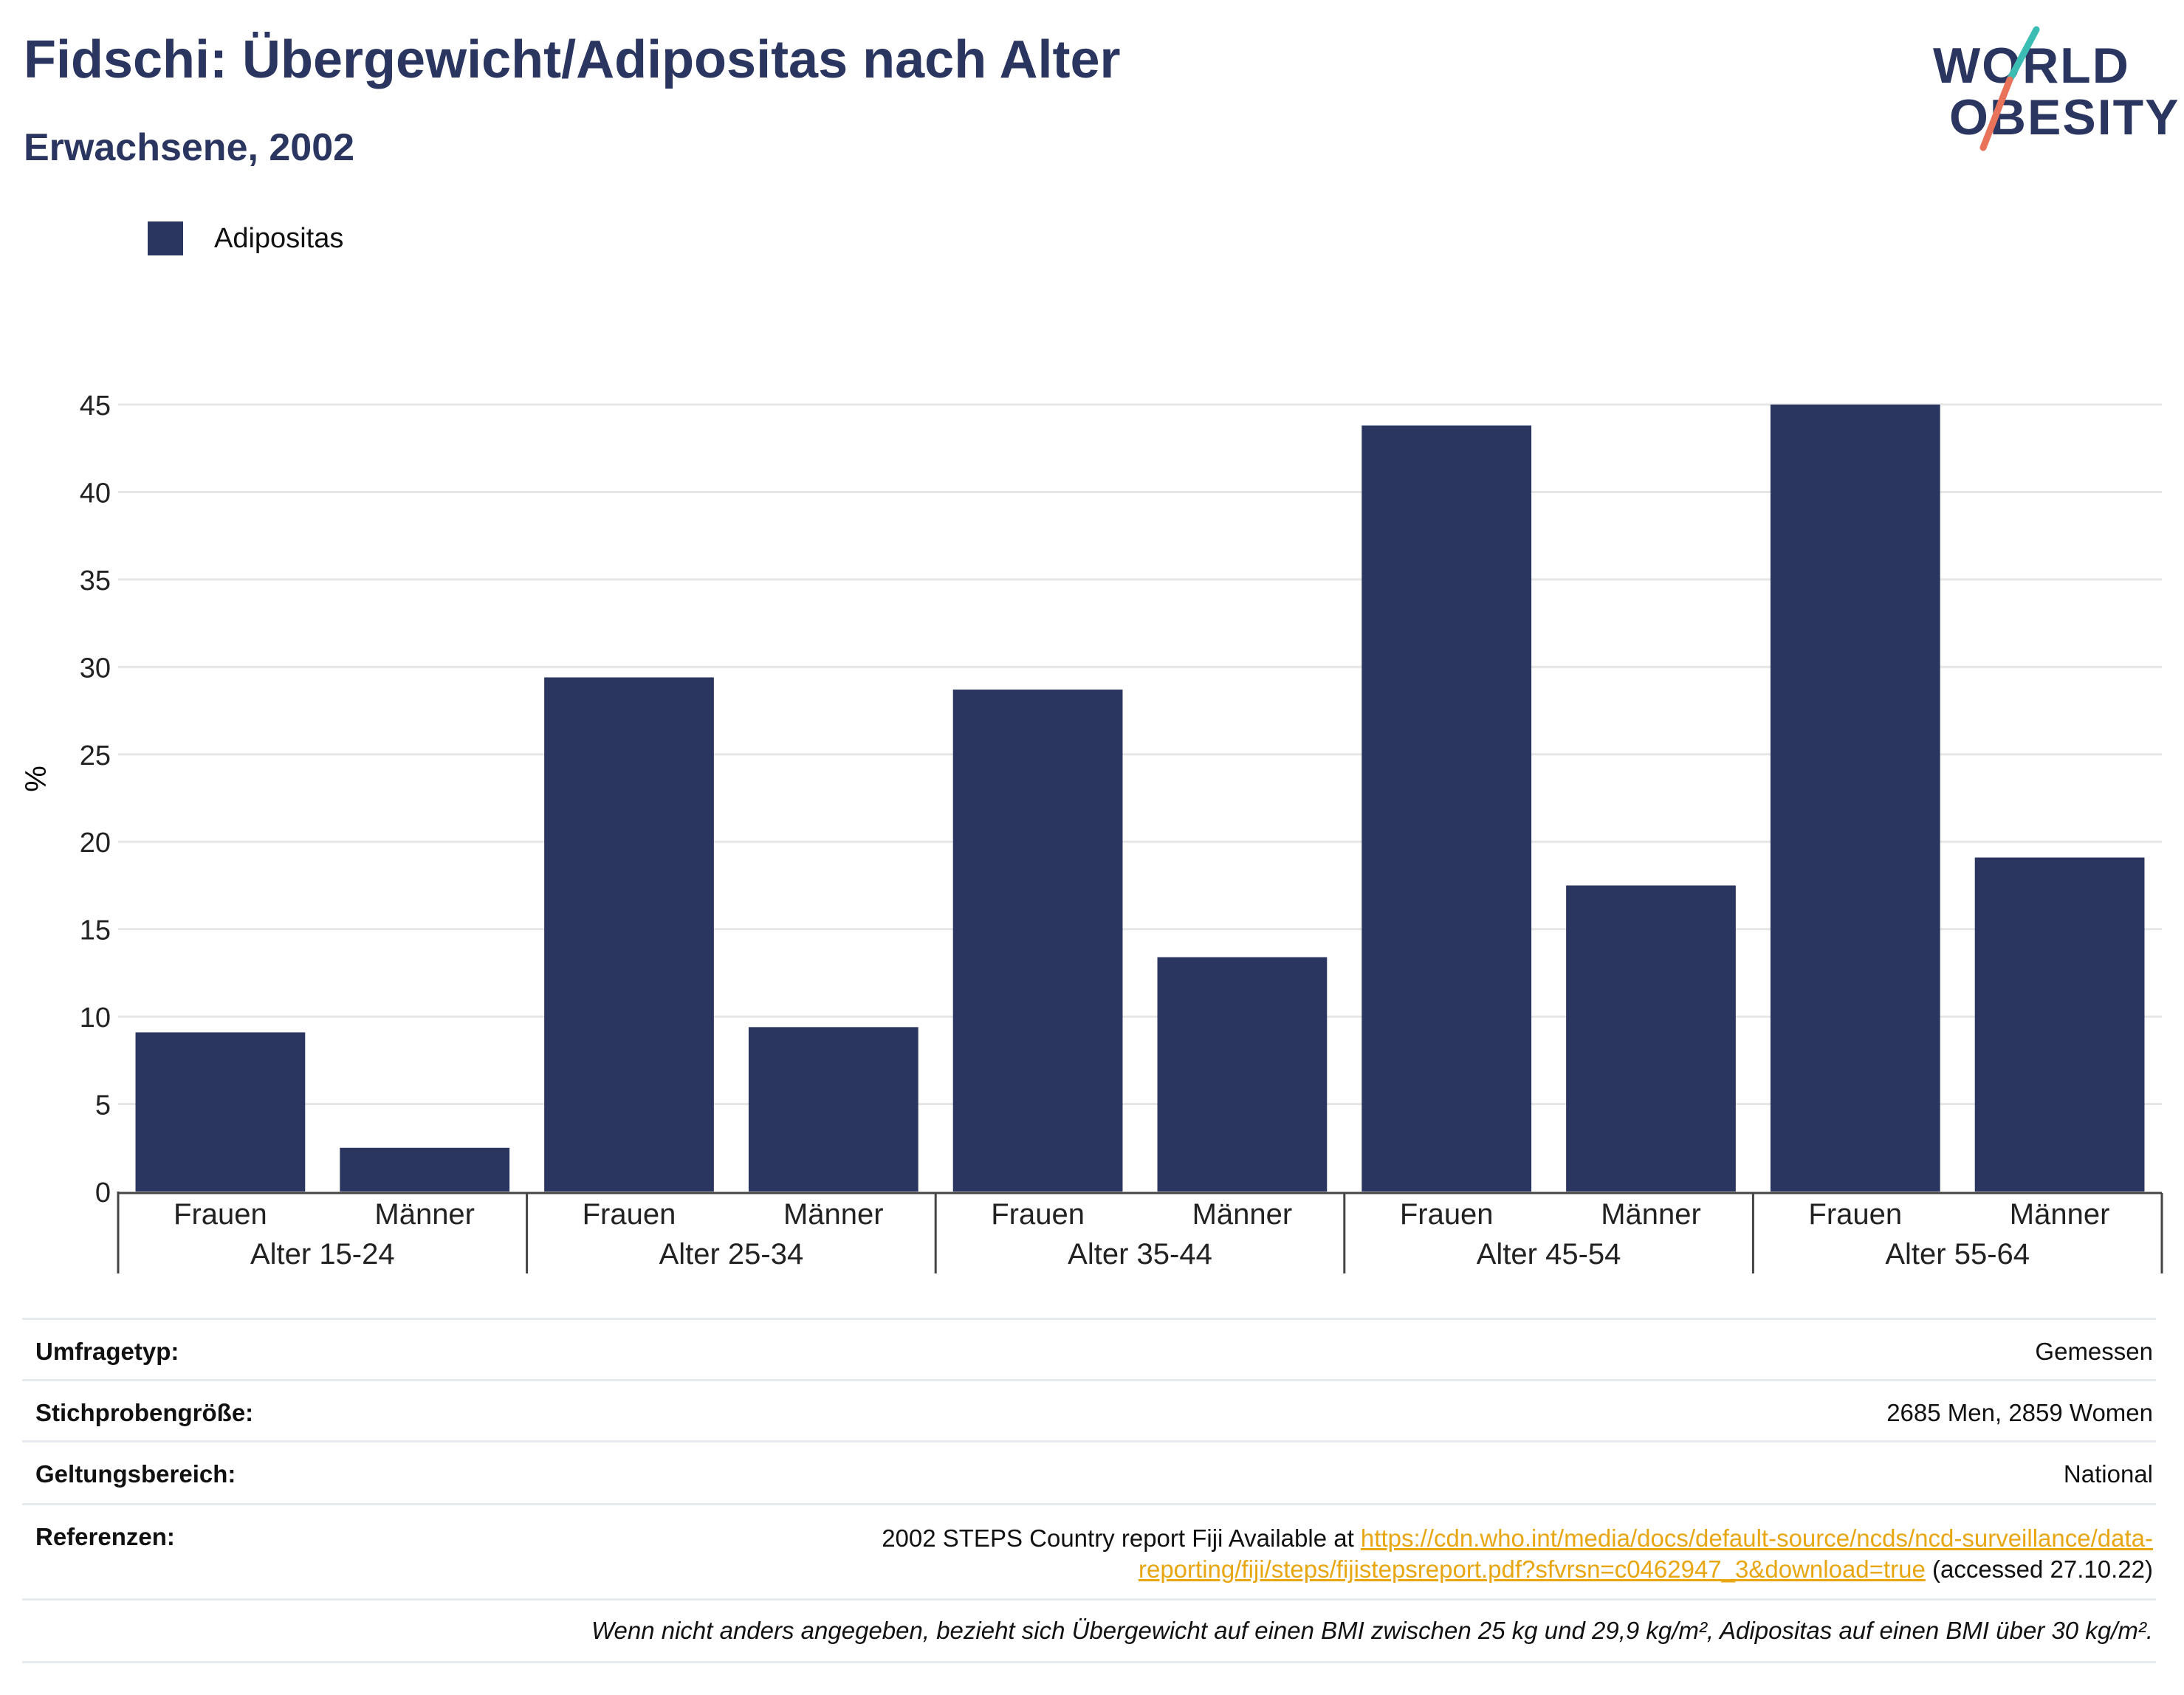  What do you see at coordinates (96, 755) in the screenshot?
I see `y-tick-label: 25` at bounding box center [96, 755].